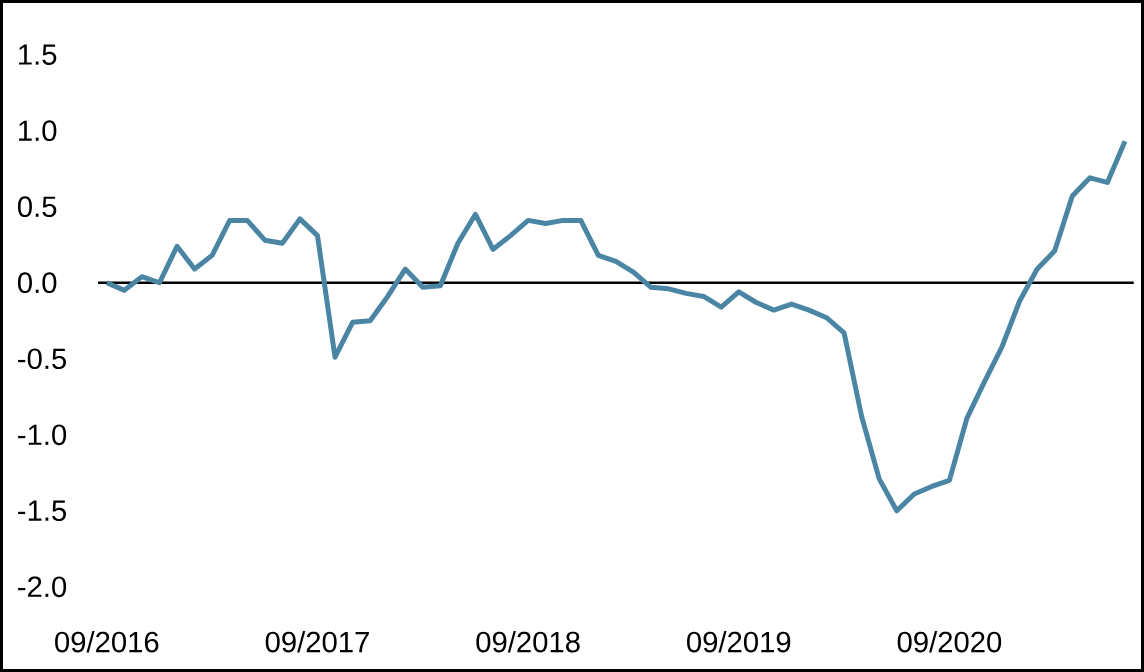  What do you see at coordinates (37, 207) in the screenshot?
I see `y-tick-label: 0.5` at bounding box center [37, 207].